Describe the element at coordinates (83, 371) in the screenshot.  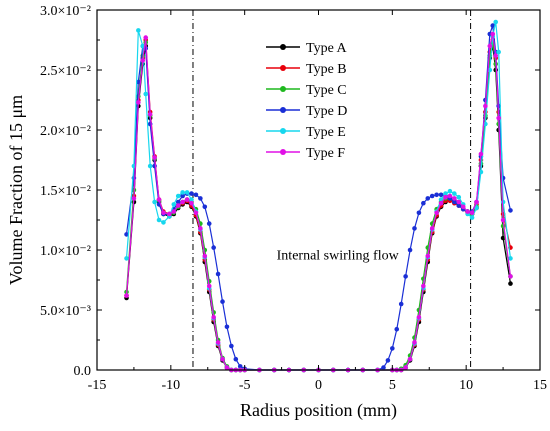
I see `y-tick-label: 0.0` at that location.